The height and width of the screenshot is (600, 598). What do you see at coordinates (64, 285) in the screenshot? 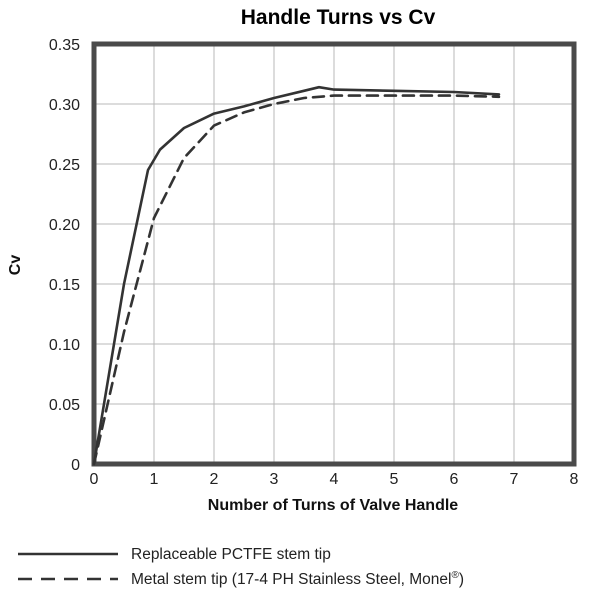
I see `y-tick-label: 0.15` at bounding box center [64, 285].